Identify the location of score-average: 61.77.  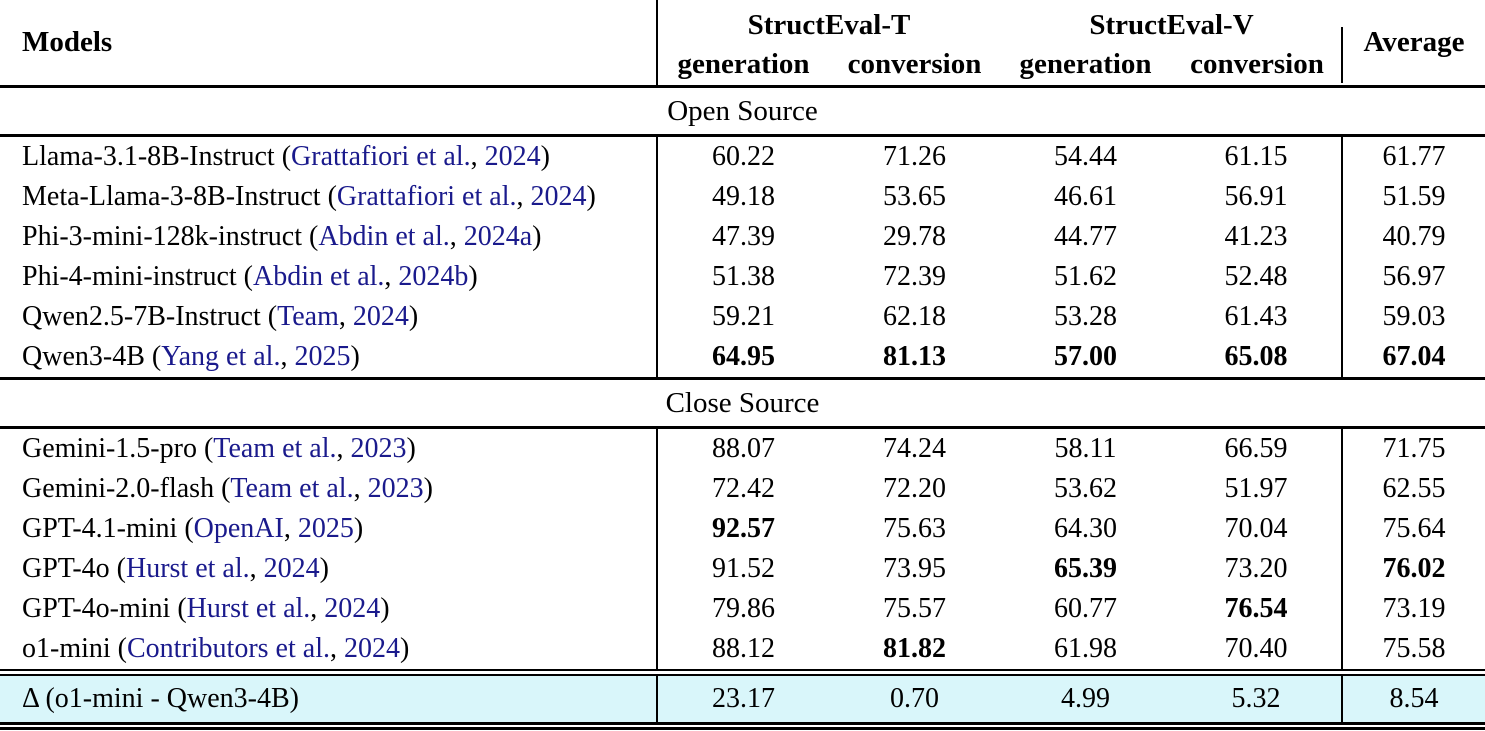
(1414, 156).